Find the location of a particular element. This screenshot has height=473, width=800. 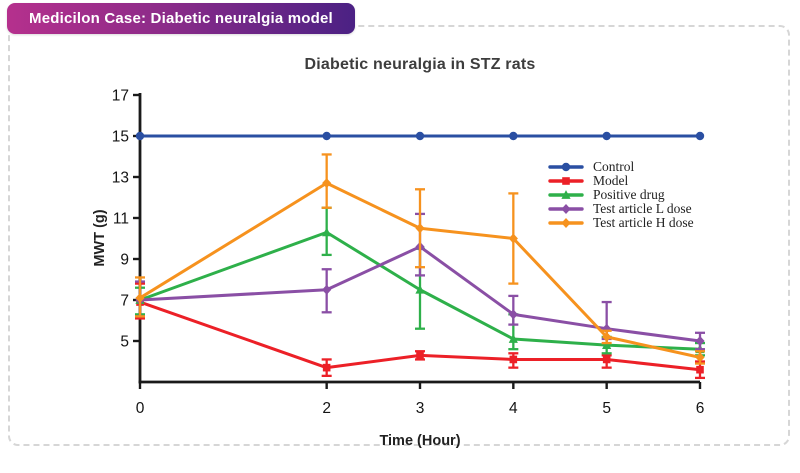

svg-text: 3 is located at coordinates (420, 408).